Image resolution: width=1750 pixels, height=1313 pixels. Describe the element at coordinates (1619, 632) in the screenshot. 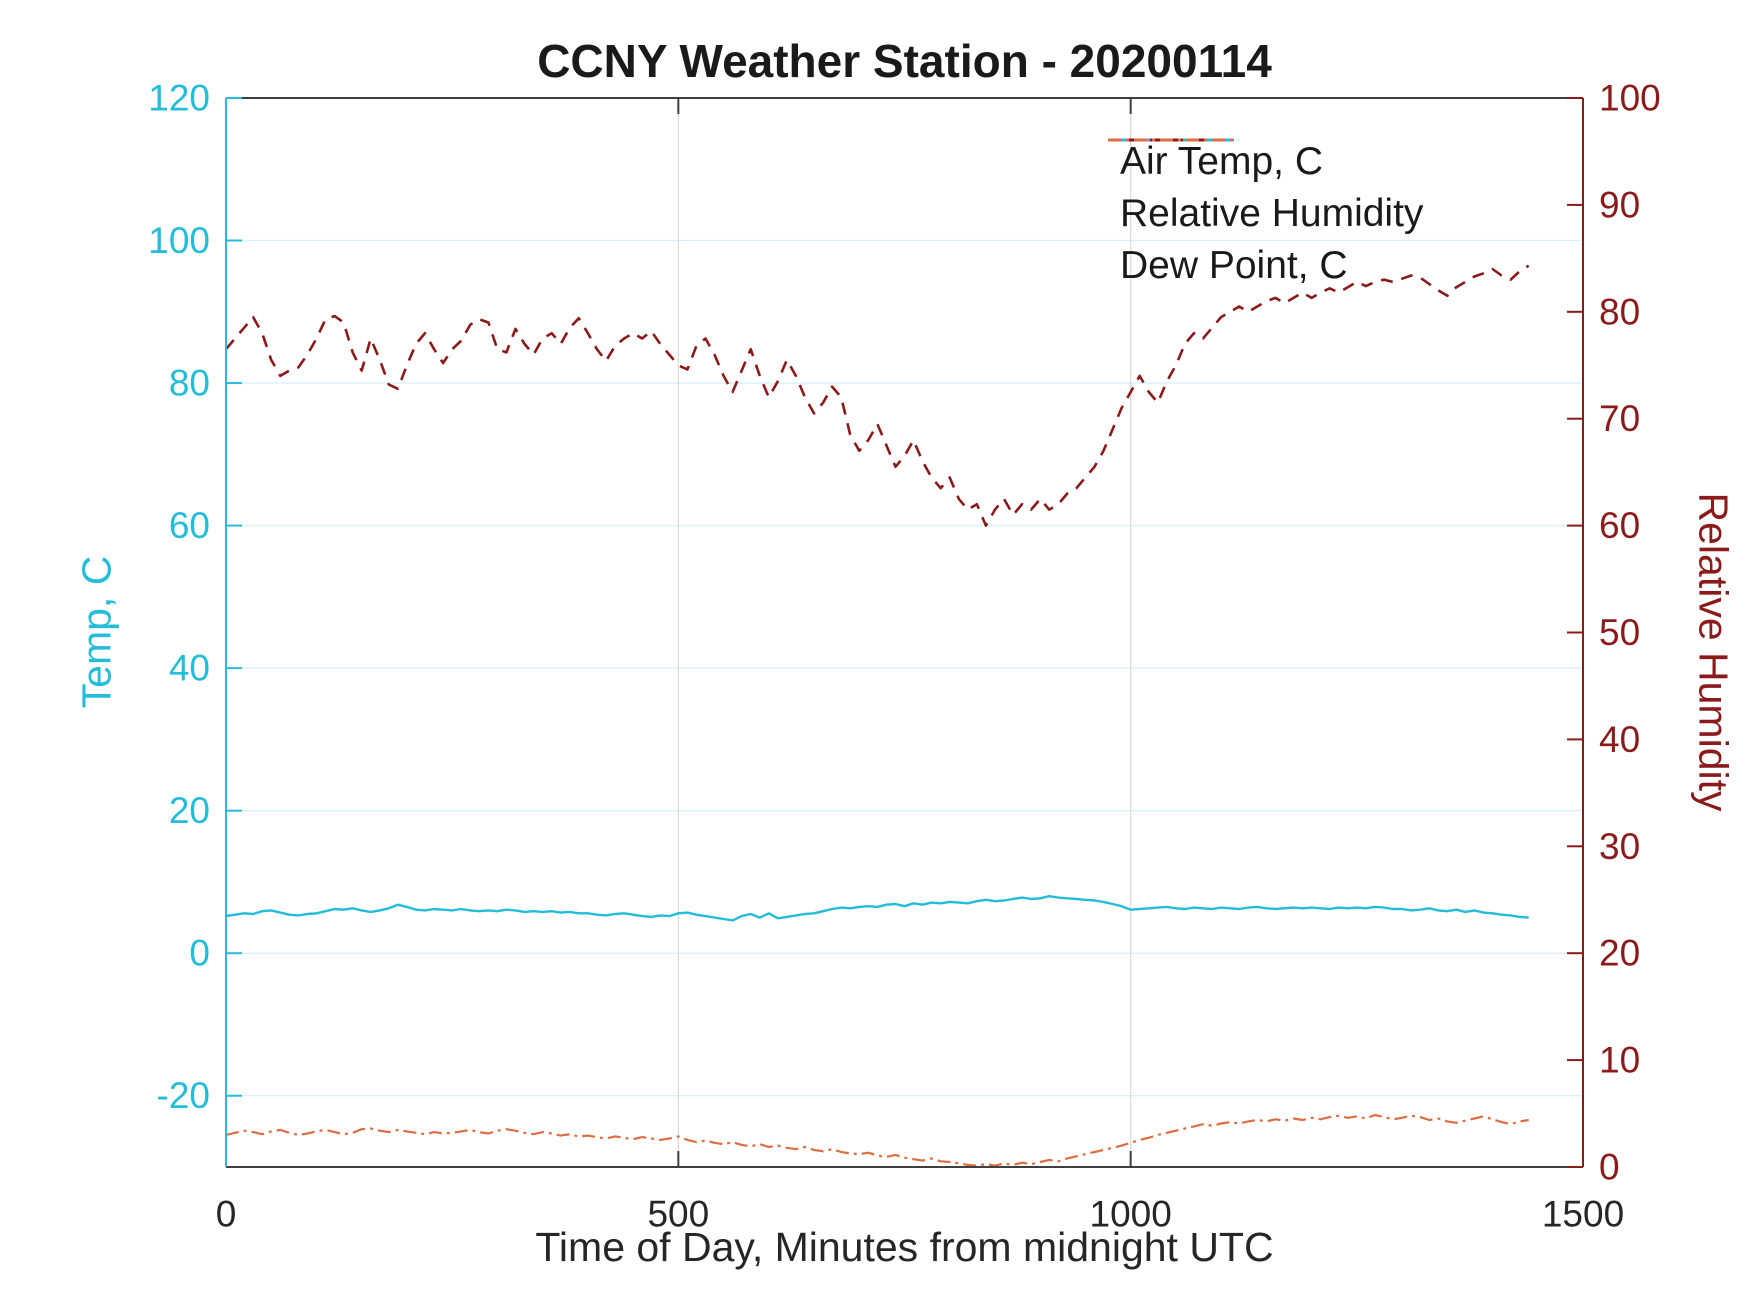

I see `right-tick-label: 50` at that location.